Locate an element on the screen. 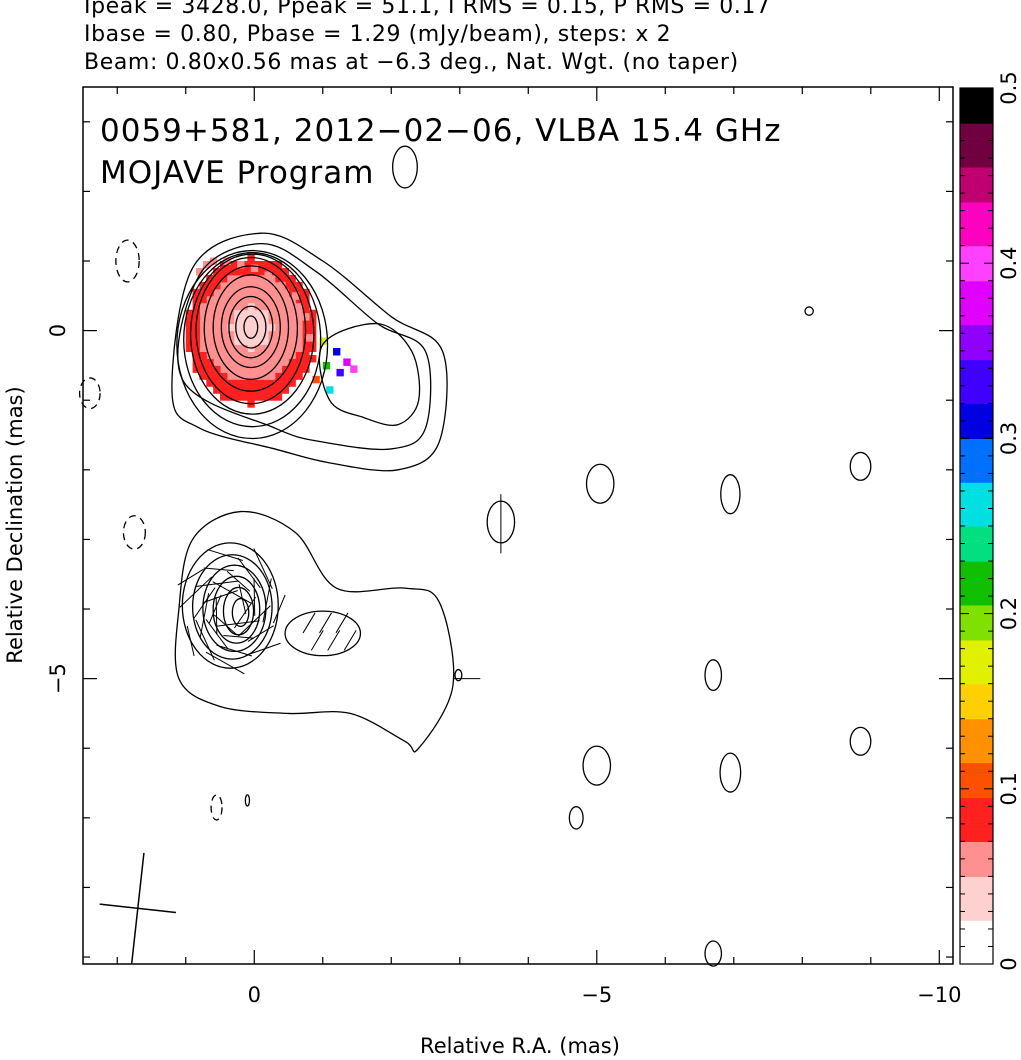 This screenshot has height=1060, width=1021. x-tick-label: −5 is located at coordinates (596, 995).